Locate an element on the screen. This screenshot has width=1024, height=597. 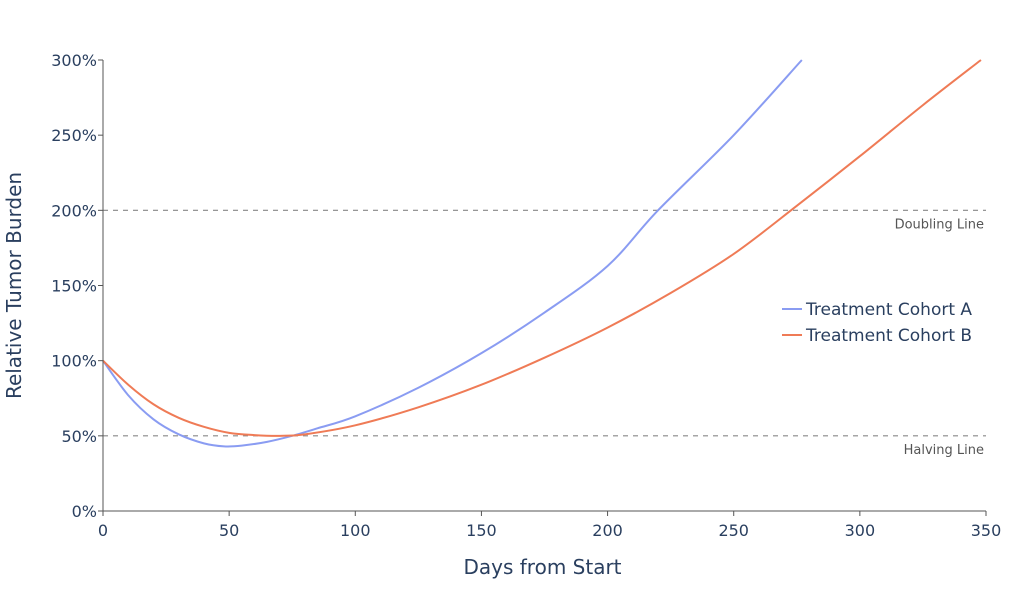
x-axis-ticks: 0 50 100 150 200 250 300 350 is located at coordinates (549, 525).